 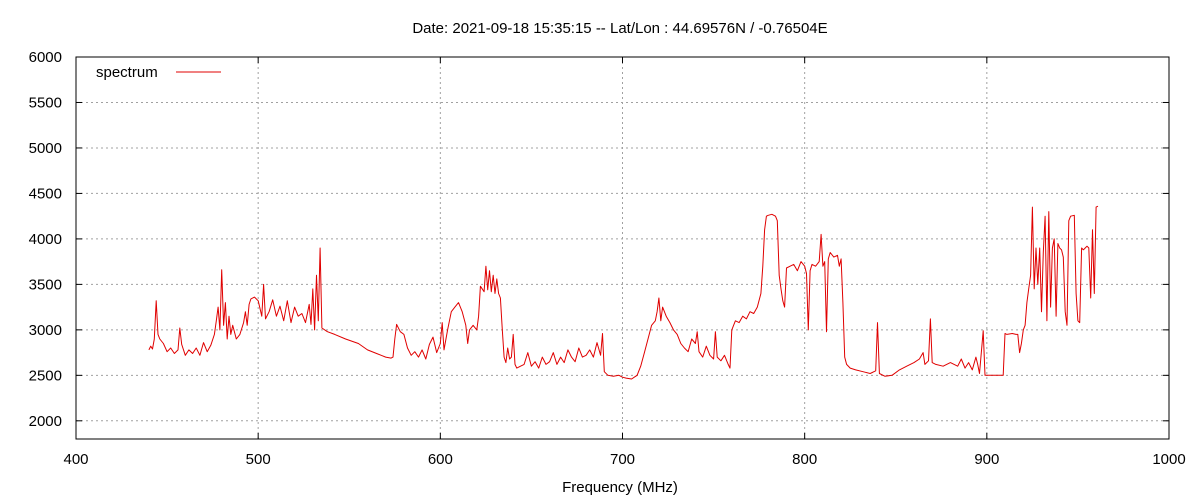 What do you see at coordinates (45, 102) in the screenshot?
I see `y-tick-label: 5500` at bounding box center [45, 102].